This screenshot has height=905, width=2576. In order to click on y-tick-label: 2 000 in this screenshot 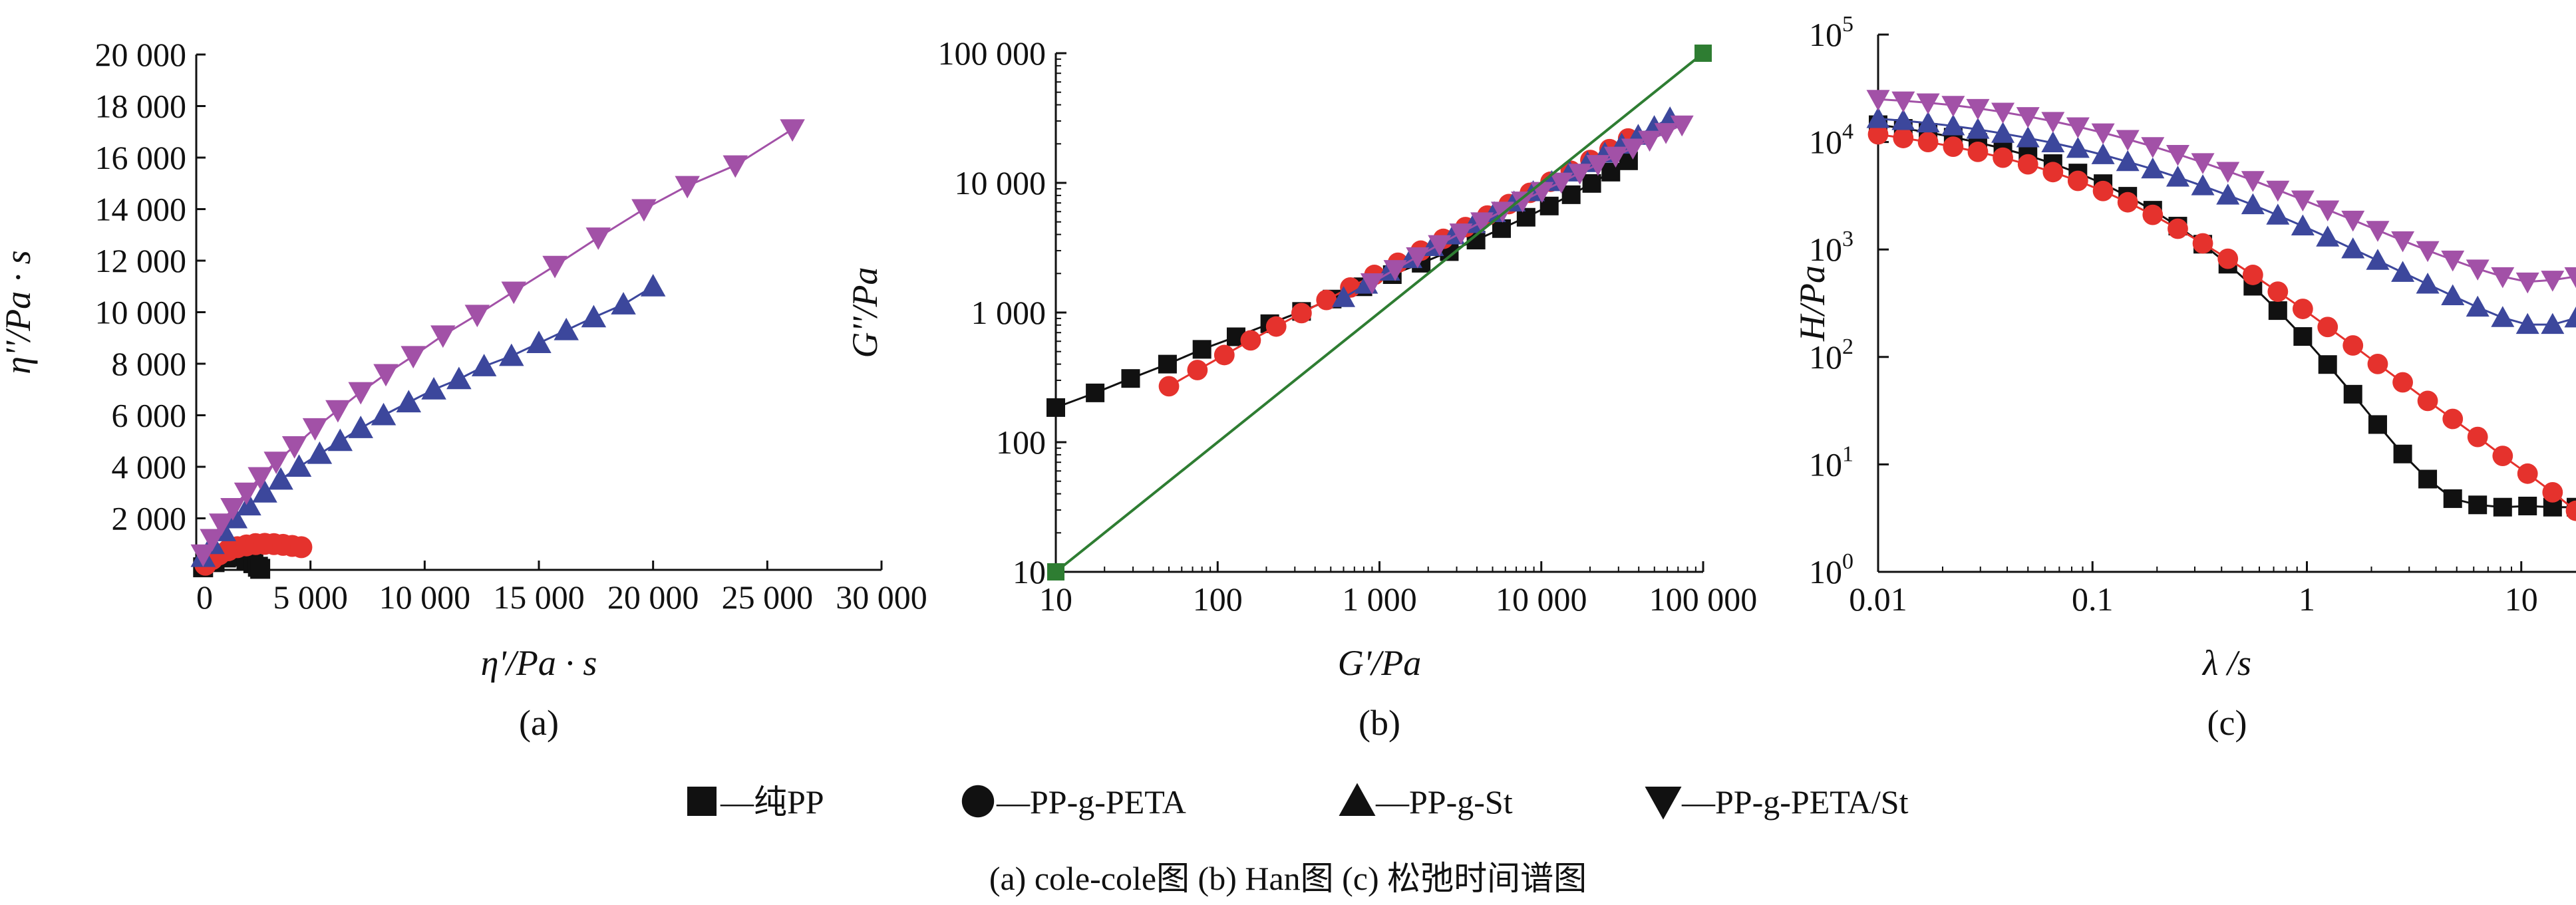, I will do `click(149, 518)`.